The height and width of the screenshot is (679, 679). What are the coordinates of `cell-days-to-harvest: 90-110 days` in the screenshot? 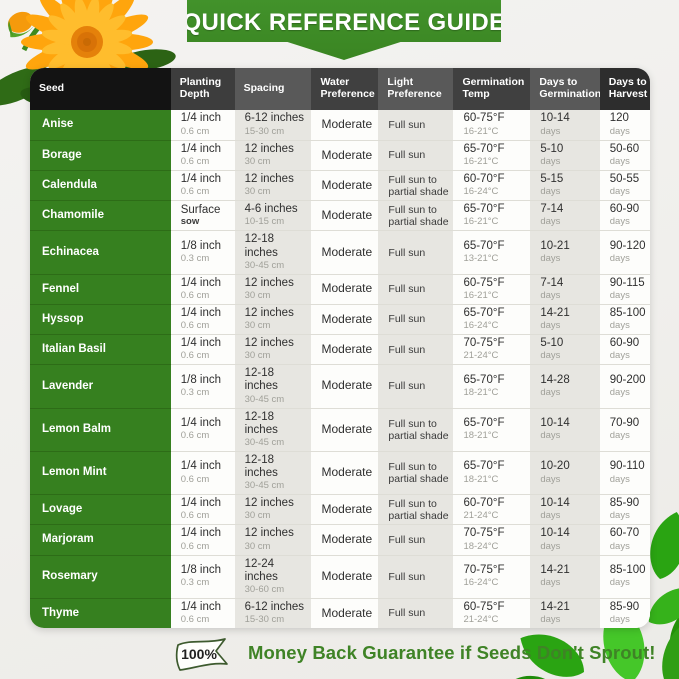 It's located at (624, 472).